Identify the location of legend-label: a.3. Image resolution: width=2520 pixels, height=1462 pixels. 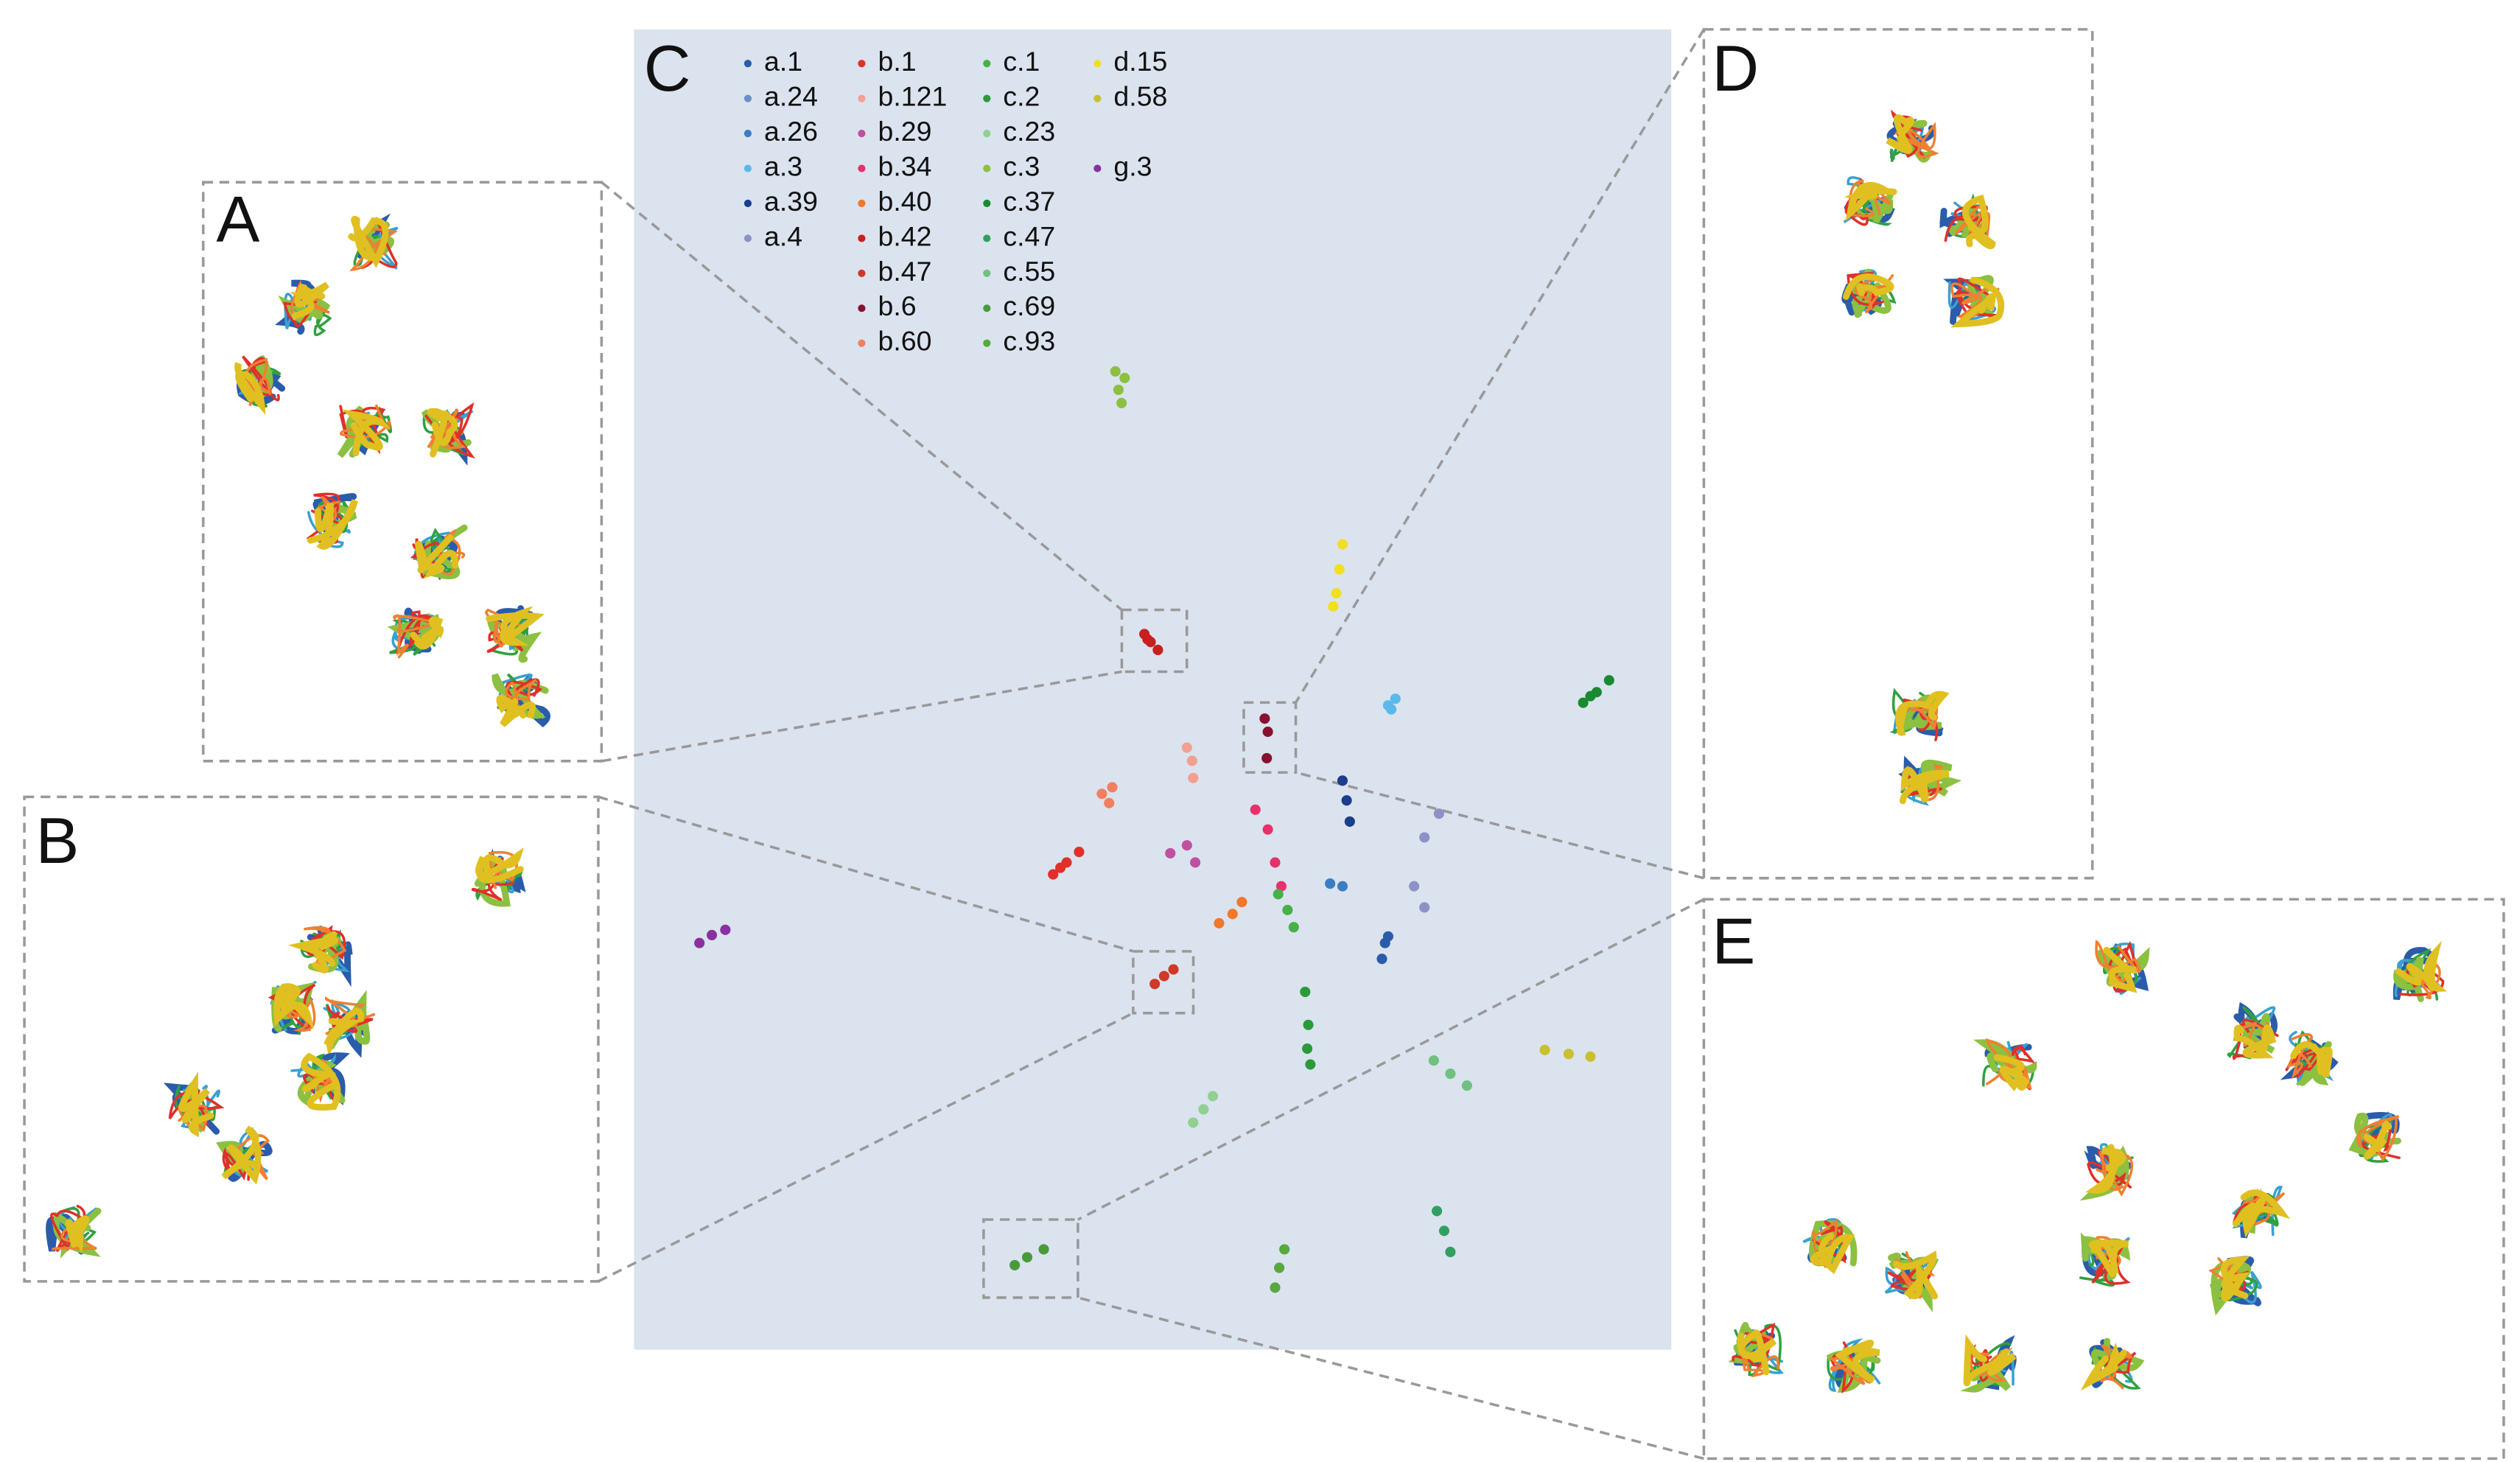
(783, 165).